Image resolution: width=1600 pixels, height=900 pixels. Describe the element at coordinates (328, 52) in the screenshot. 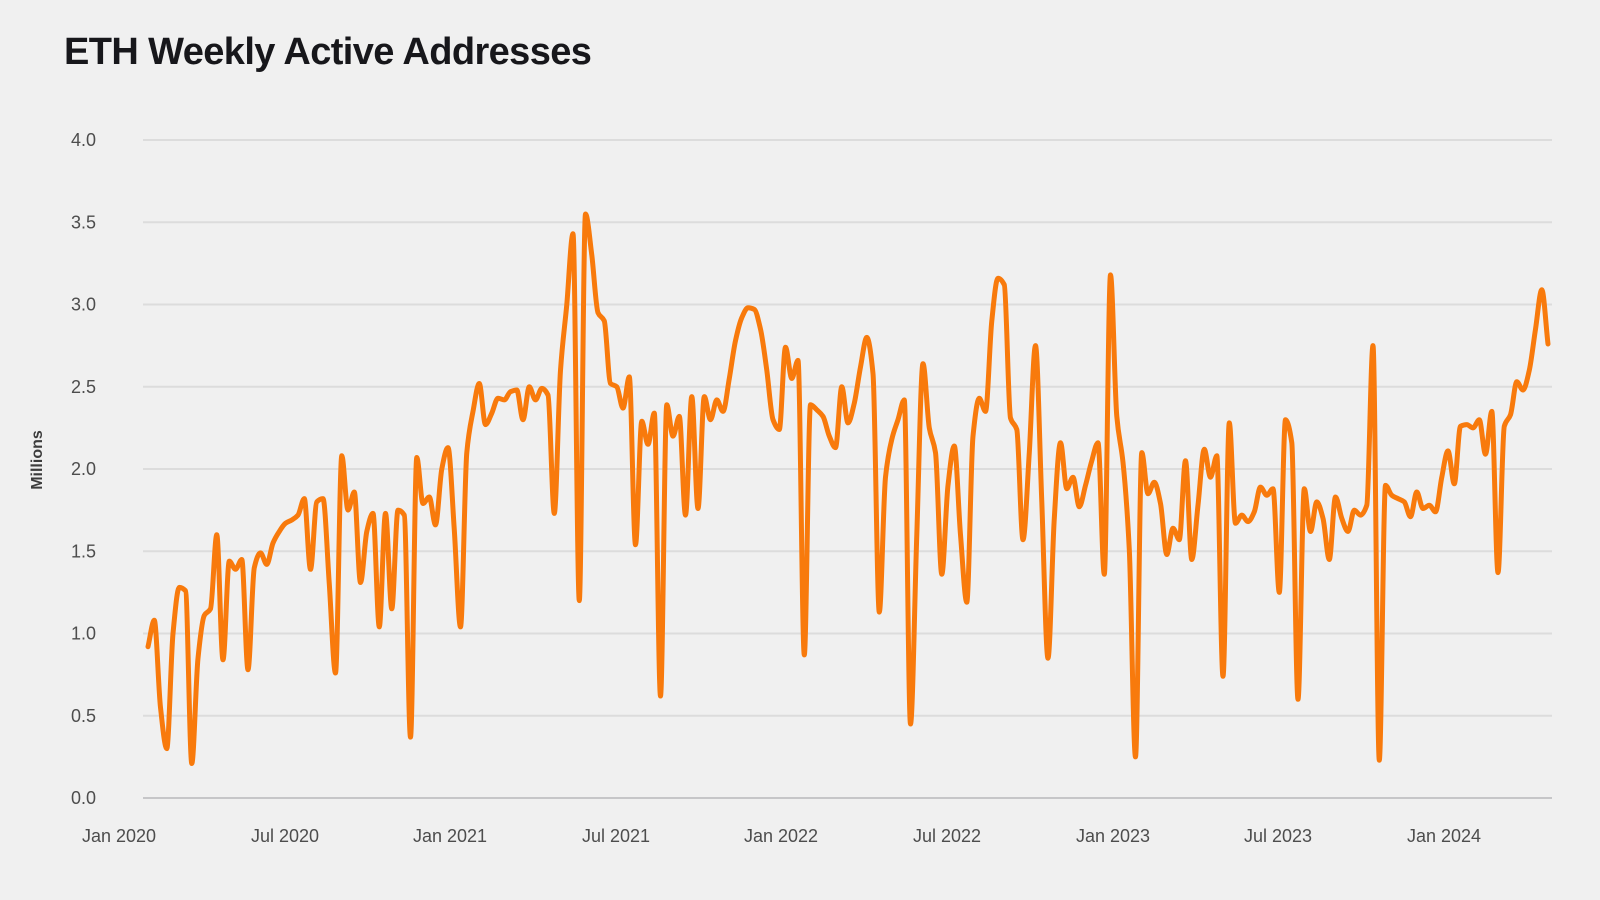

I see `chart-title: ETH Weekly Active Addresses` at that location.